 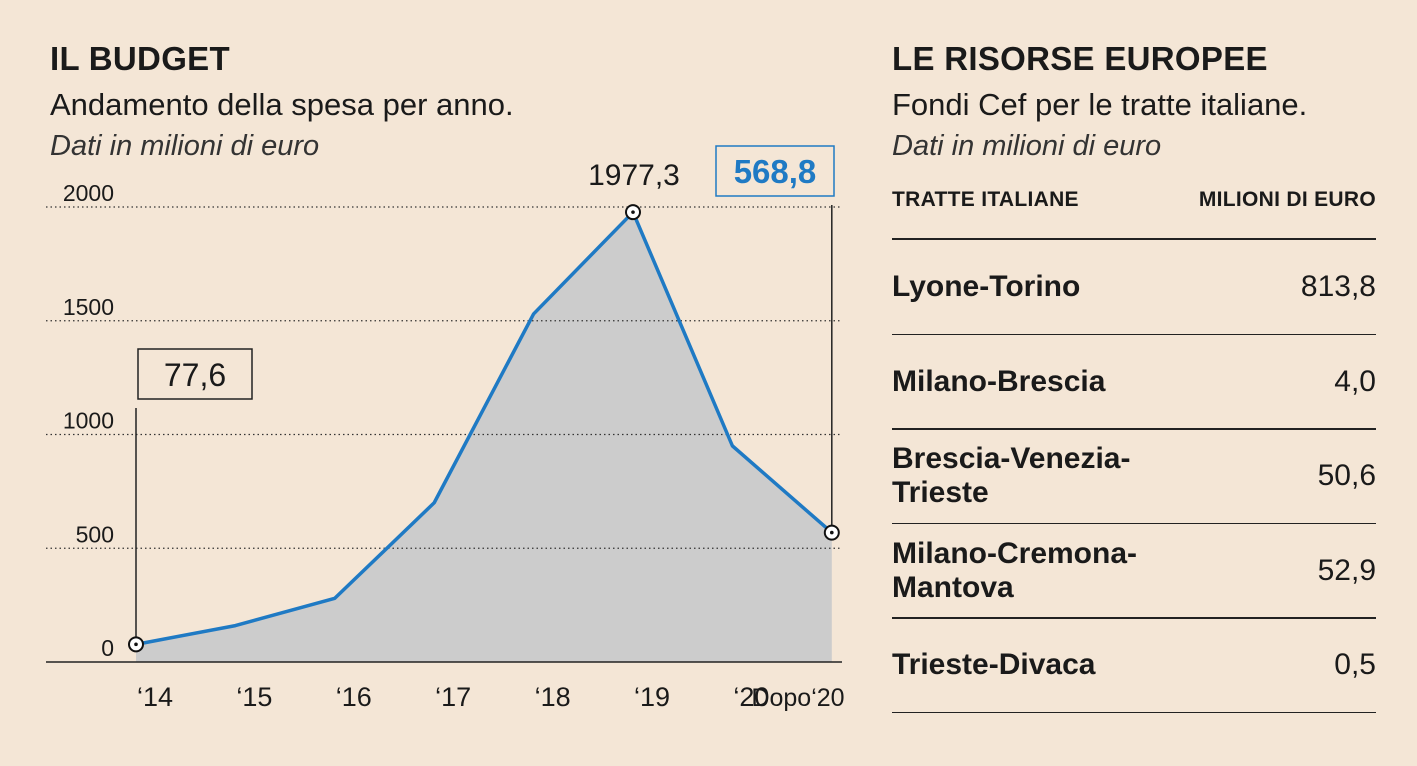 What do you see at coordinates (1015, 570) in the screenshot?
I see `row-name: Milano-Cremona- Mantova` at bounding box center [1015, 570].